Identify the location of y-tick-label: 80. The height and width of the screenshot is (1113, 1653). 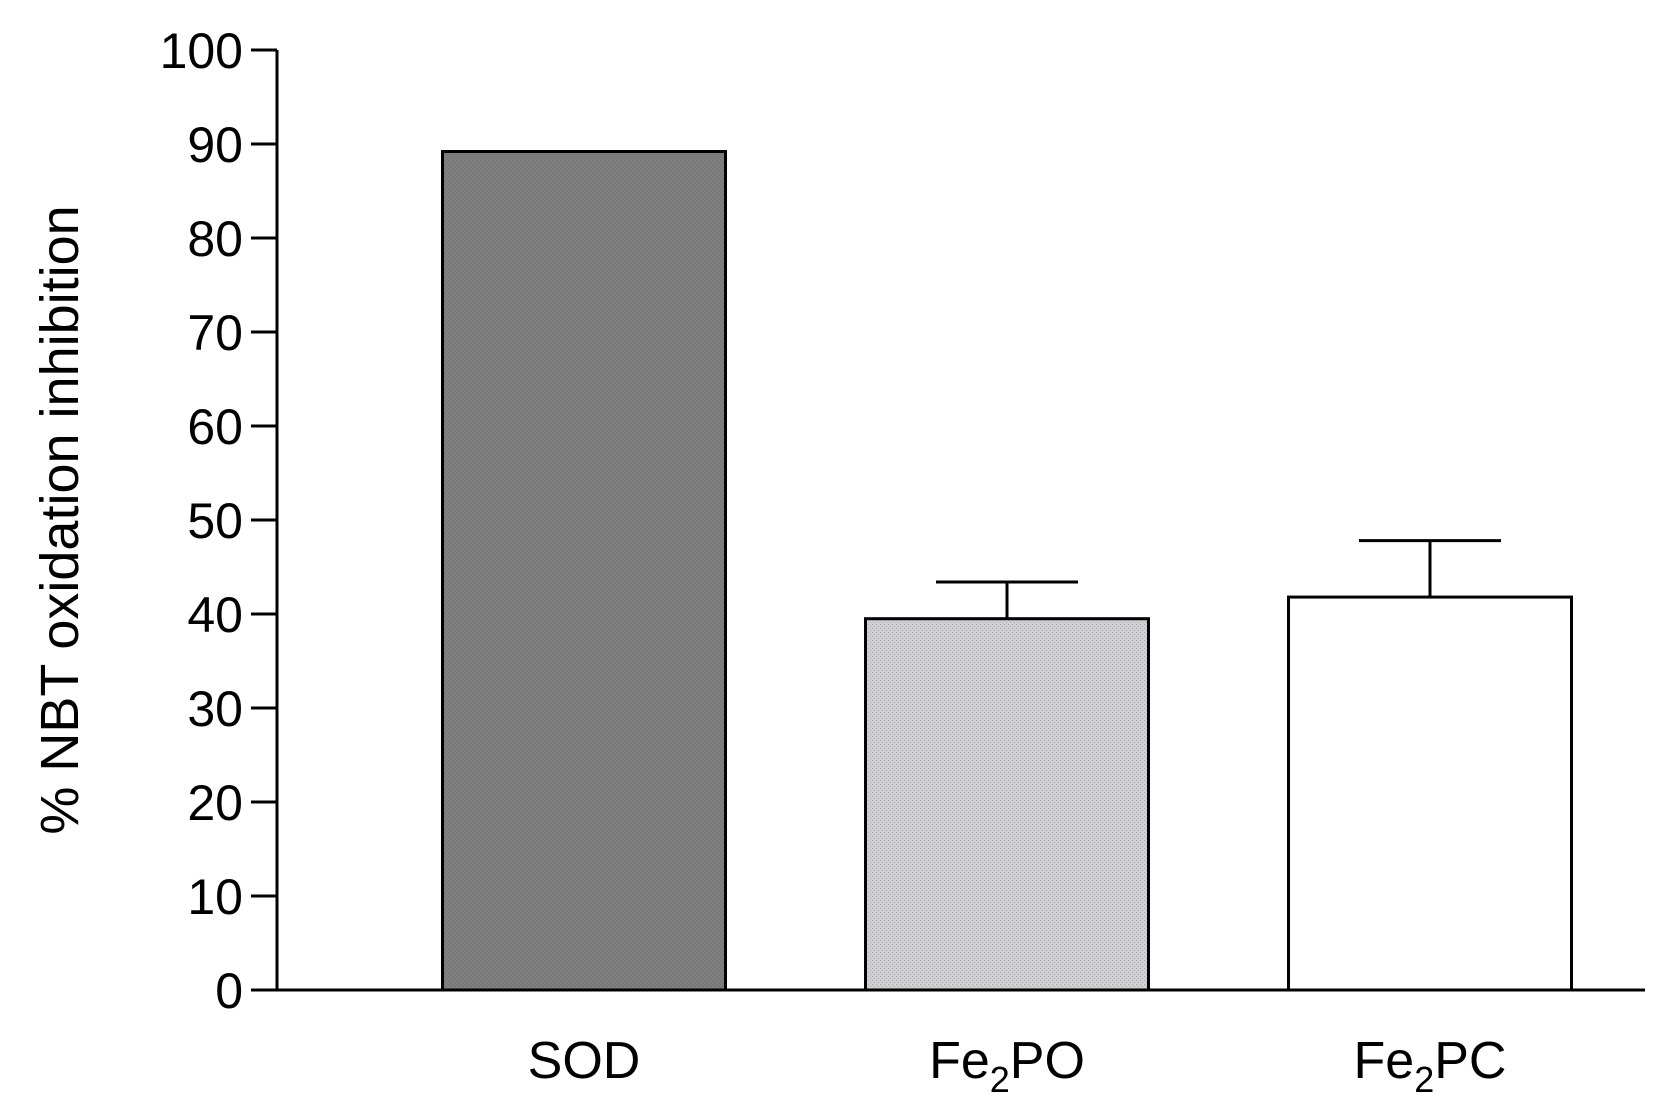
(215, 239).